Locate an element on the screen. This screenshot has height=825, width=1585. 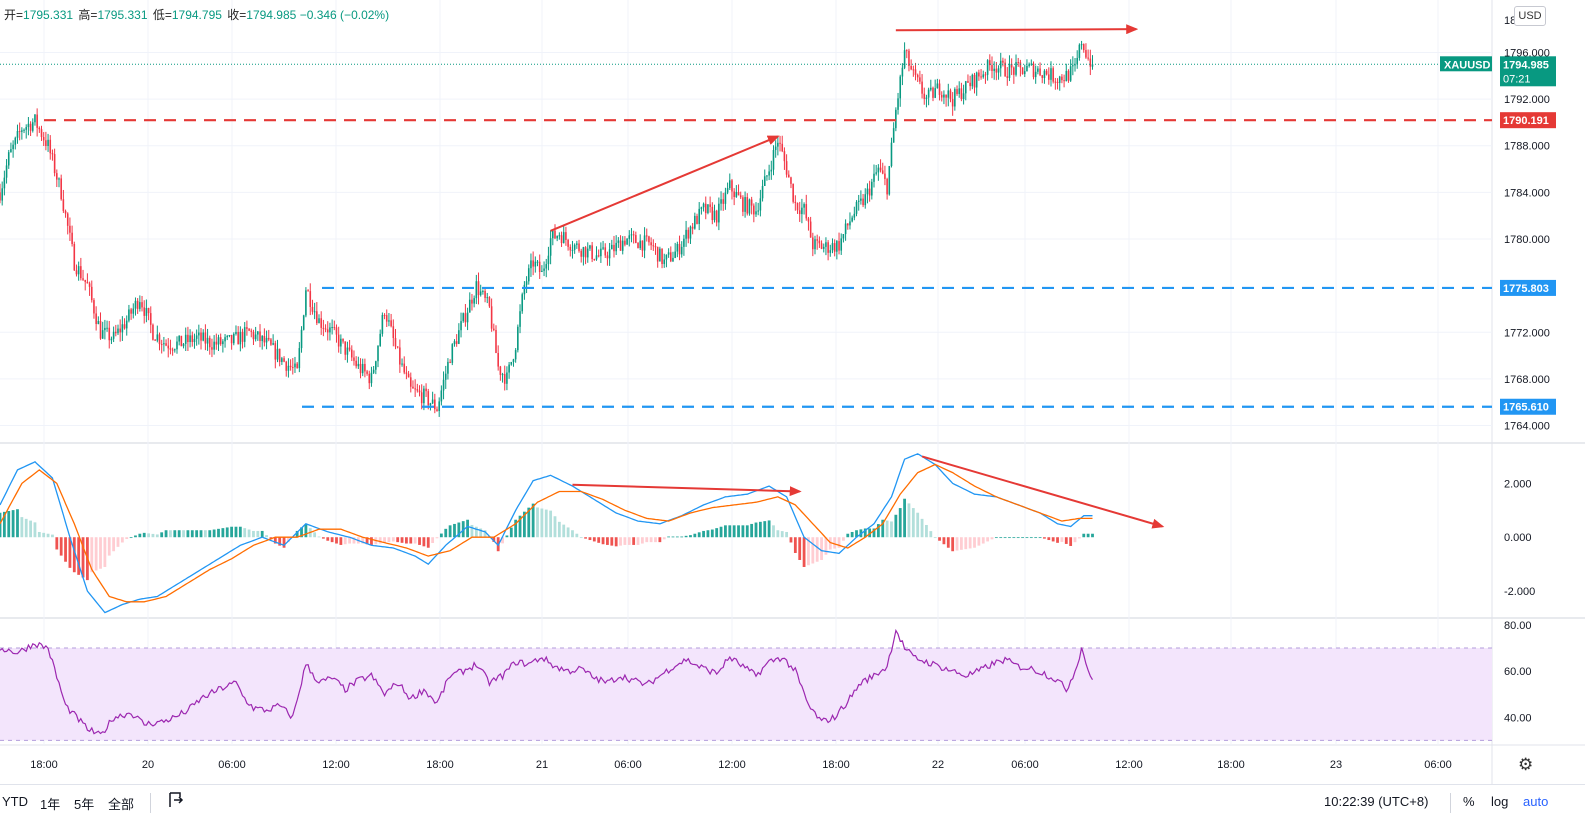
clock-display: 10:22:39 (UTC+8) is located at coordinates (1376, 801).